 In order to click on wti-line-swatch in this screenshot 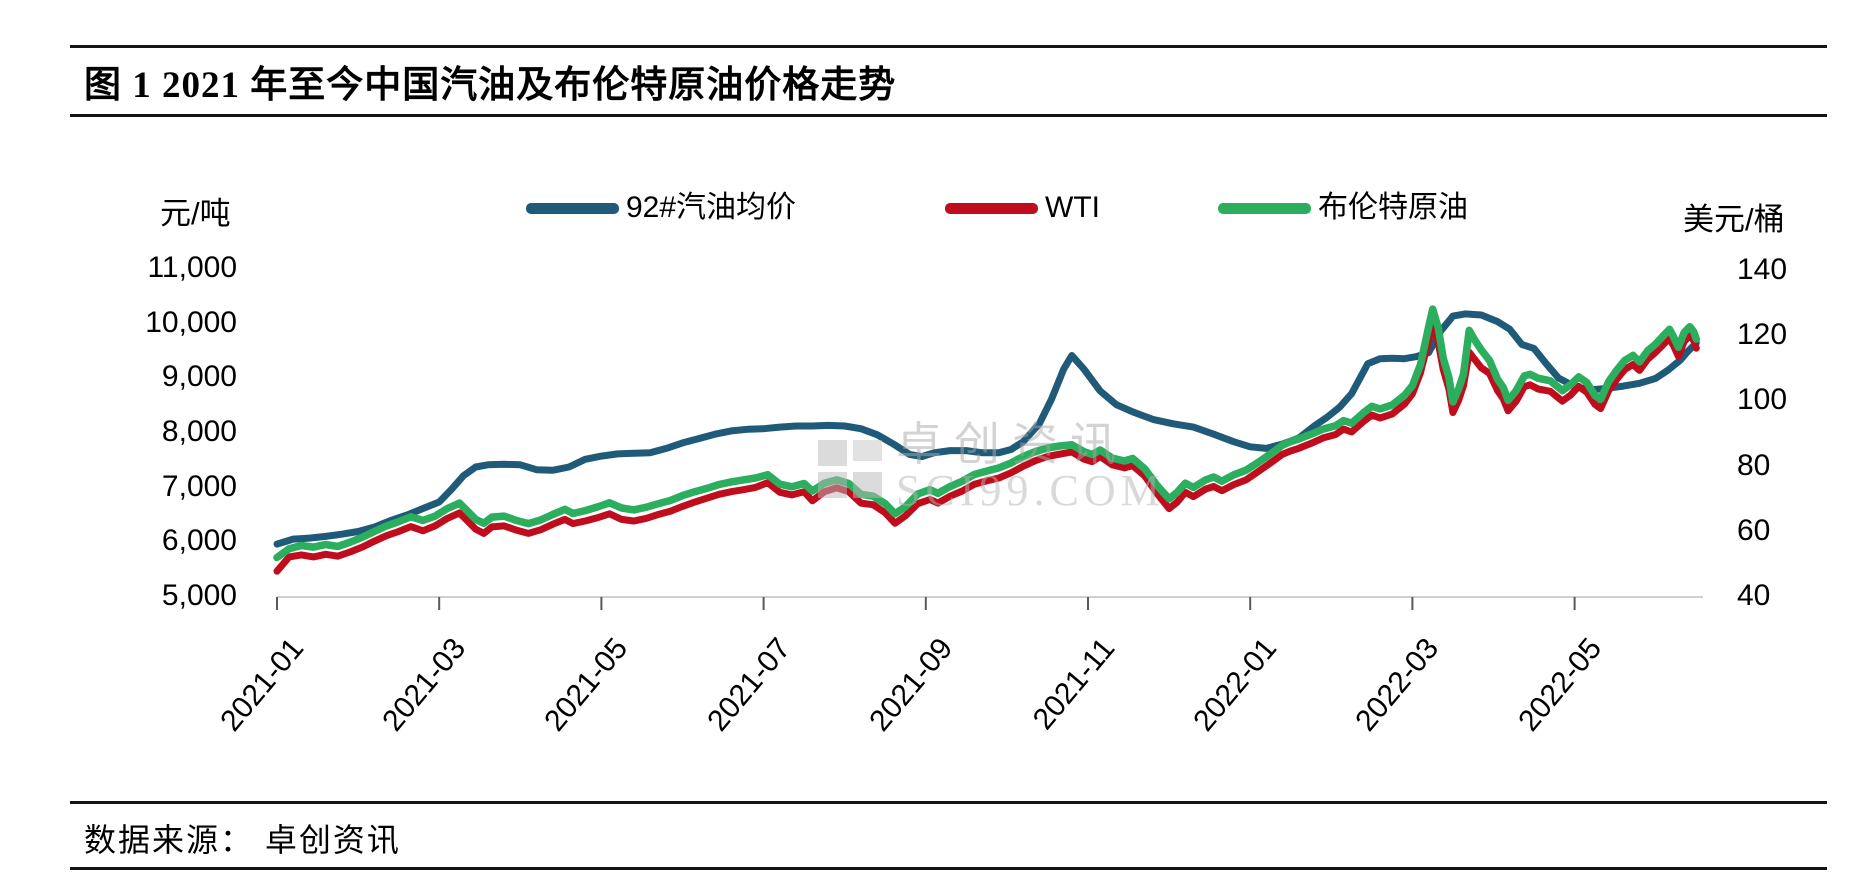, I will do `click(991, 208)`.